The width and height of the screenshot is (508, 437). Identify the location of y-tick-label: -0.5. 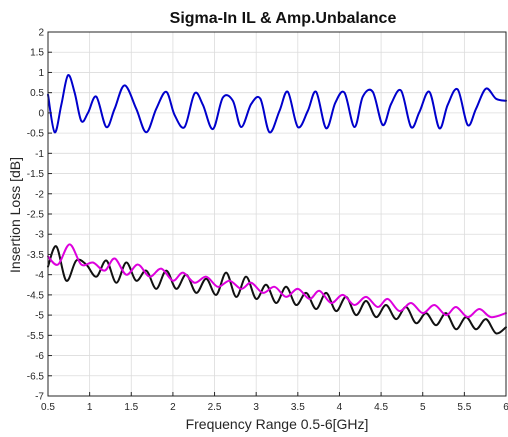
(36, 134).